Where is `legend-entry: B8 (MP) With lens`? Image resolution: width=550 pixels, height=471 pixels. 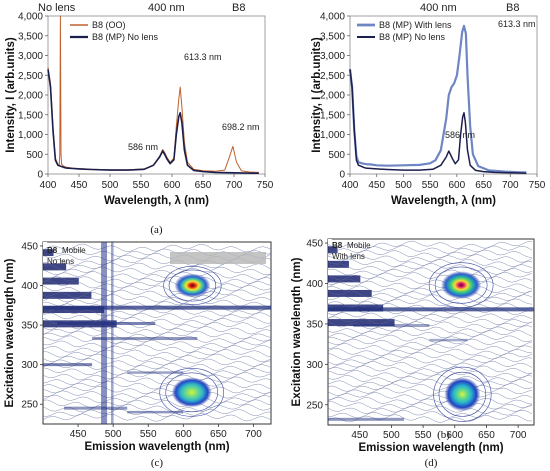
legend-entry: B8 (MP) With lens is located at coordinates (415, 25).